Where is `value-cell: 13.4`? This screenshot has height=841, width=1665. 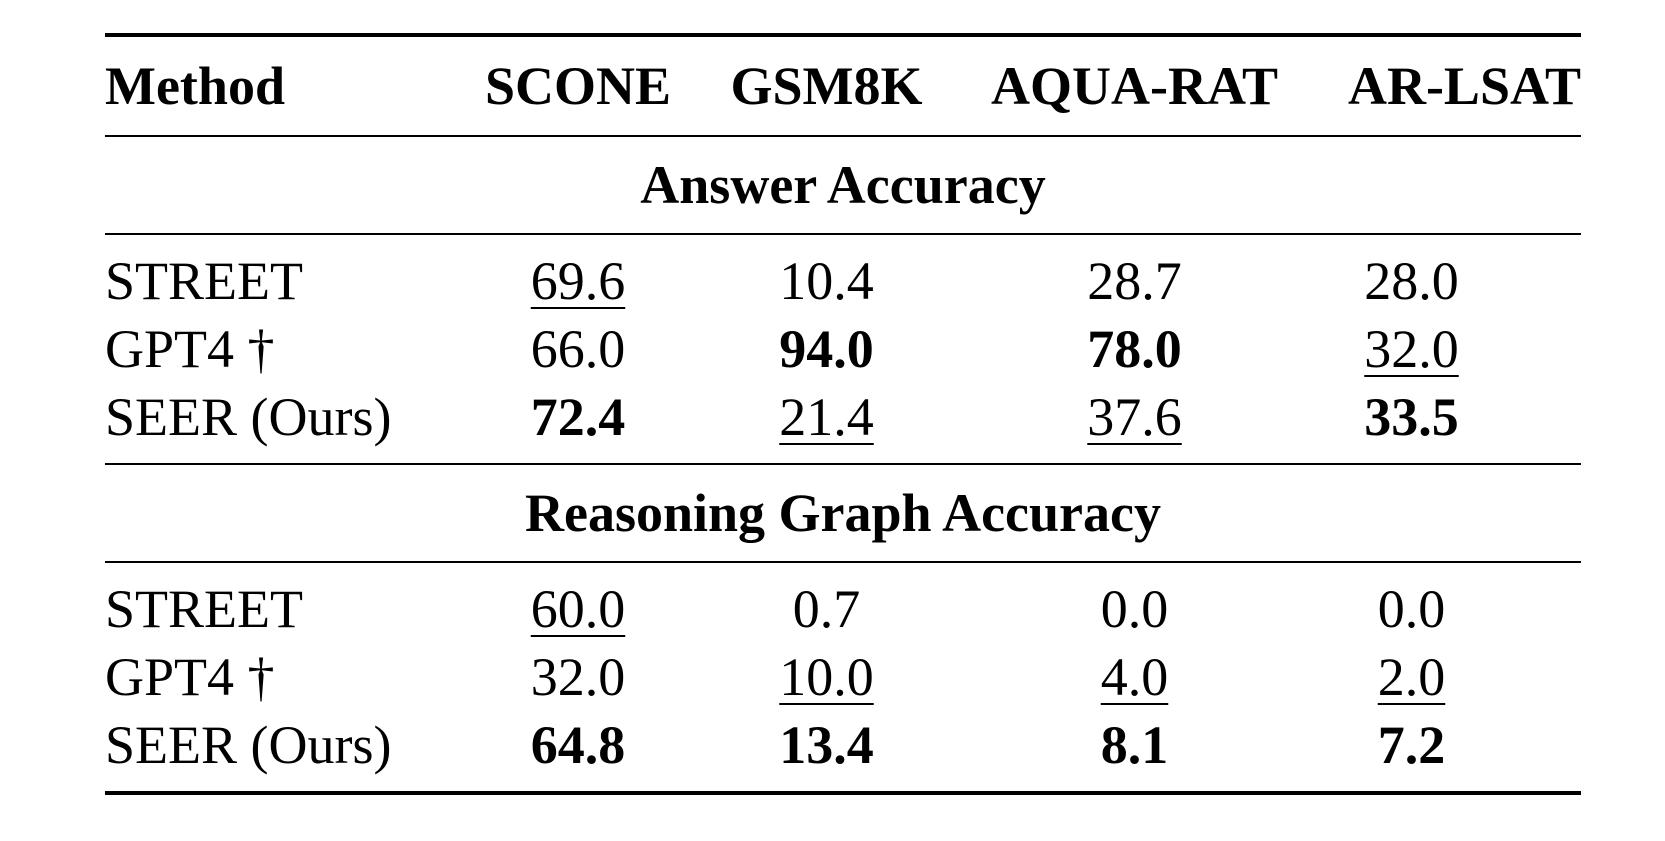 value-cell: 13.4 is located at coordinates (826, 753).